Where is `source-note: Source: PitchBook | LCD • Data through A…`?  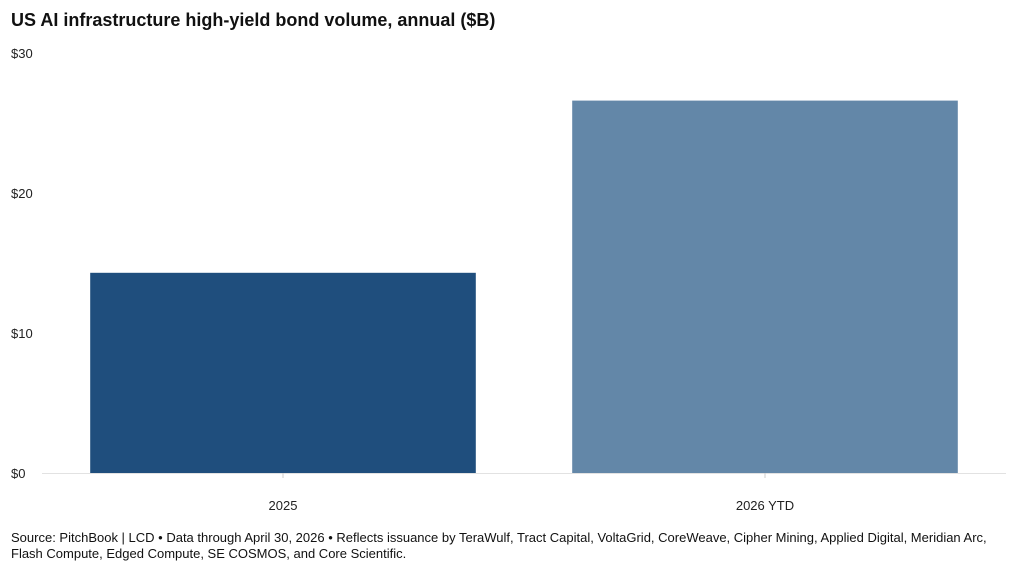
source-note: Source: PitchBook | LCD • Data through A… is located at coordinates (499, 545).